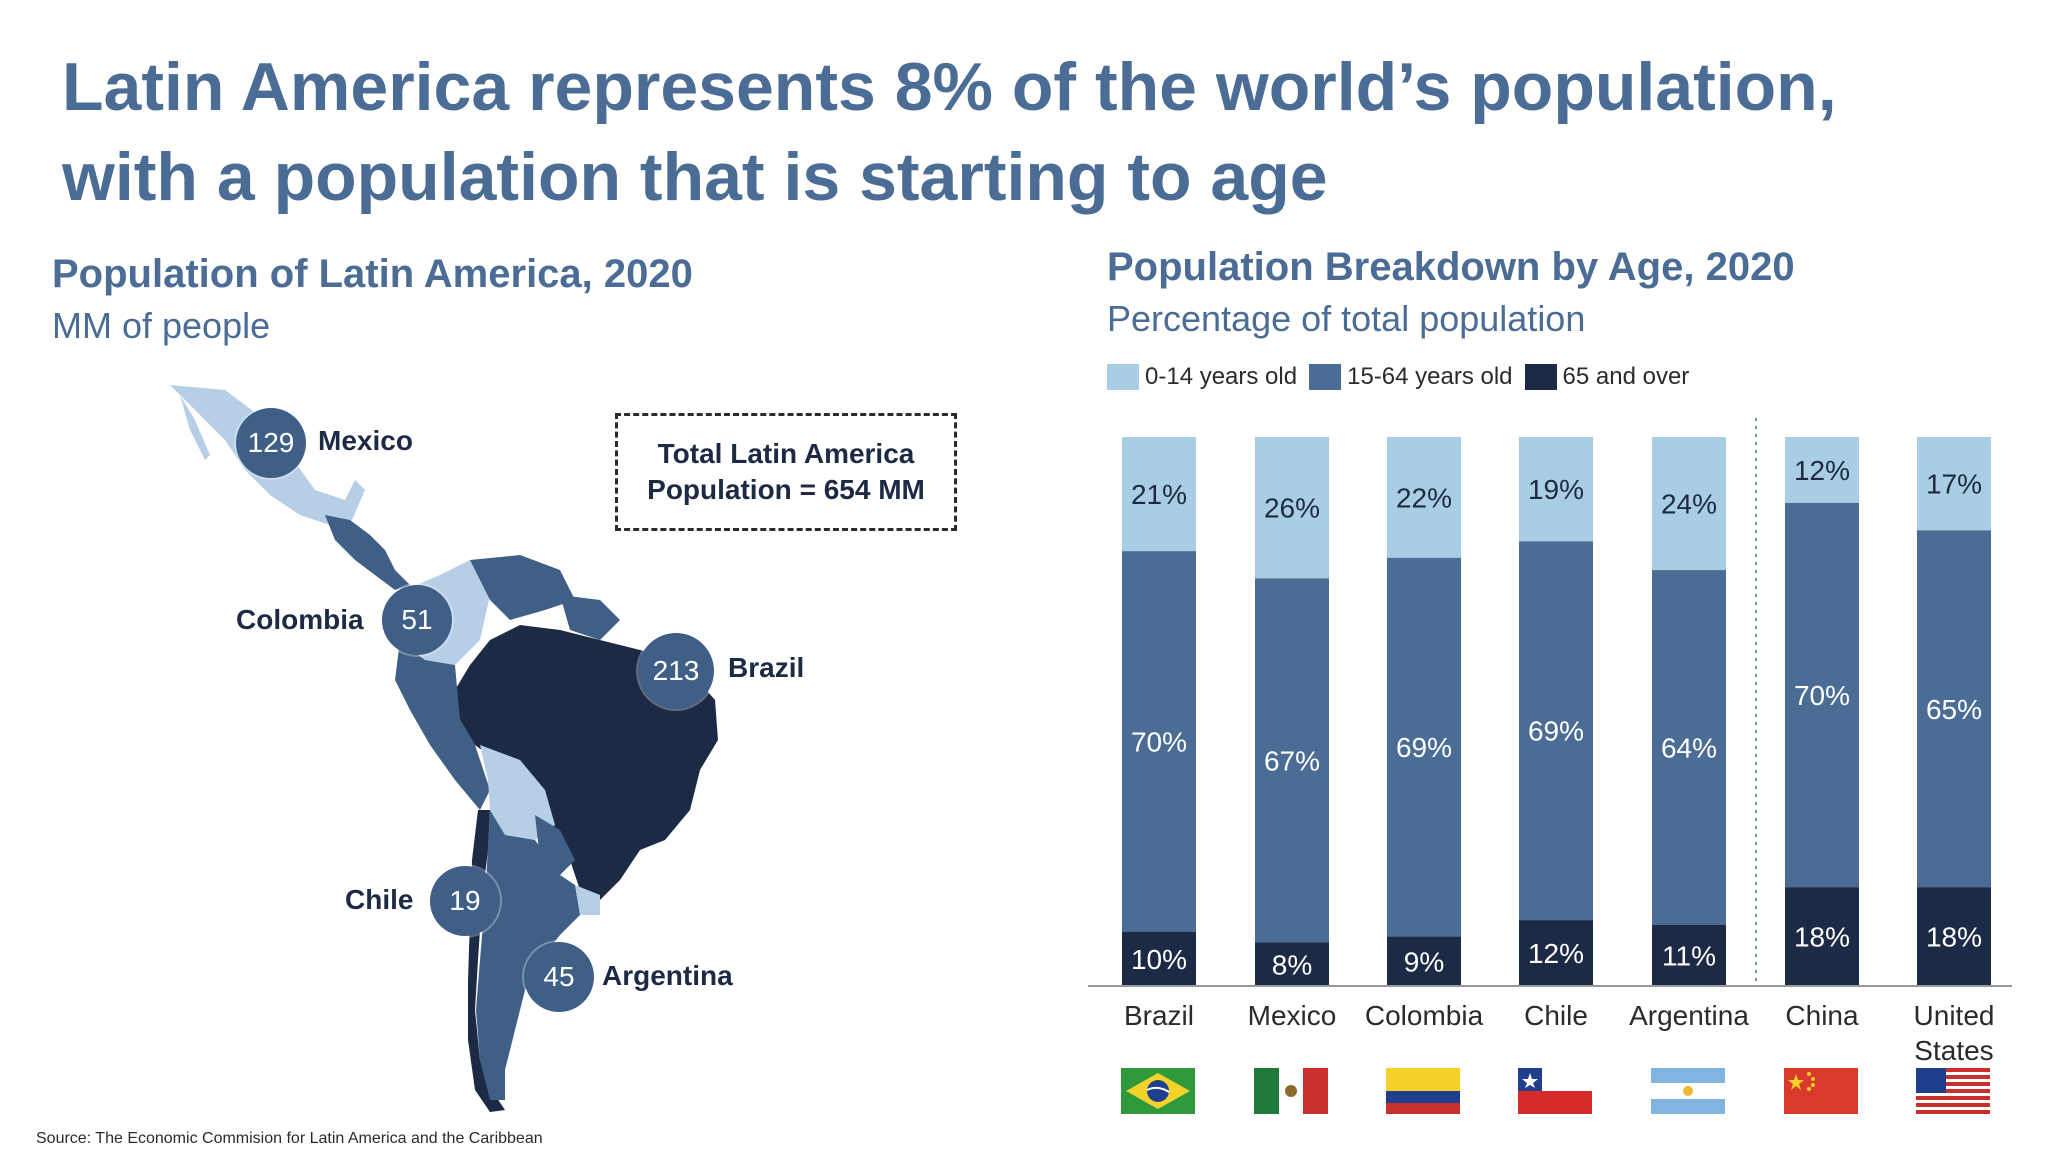 The width and height of the screenshot is (2054, 1154). Describe the element at coordinates (1689, 1015) in the screenshot. I see `category-label-argentina: Argentina` at that location.